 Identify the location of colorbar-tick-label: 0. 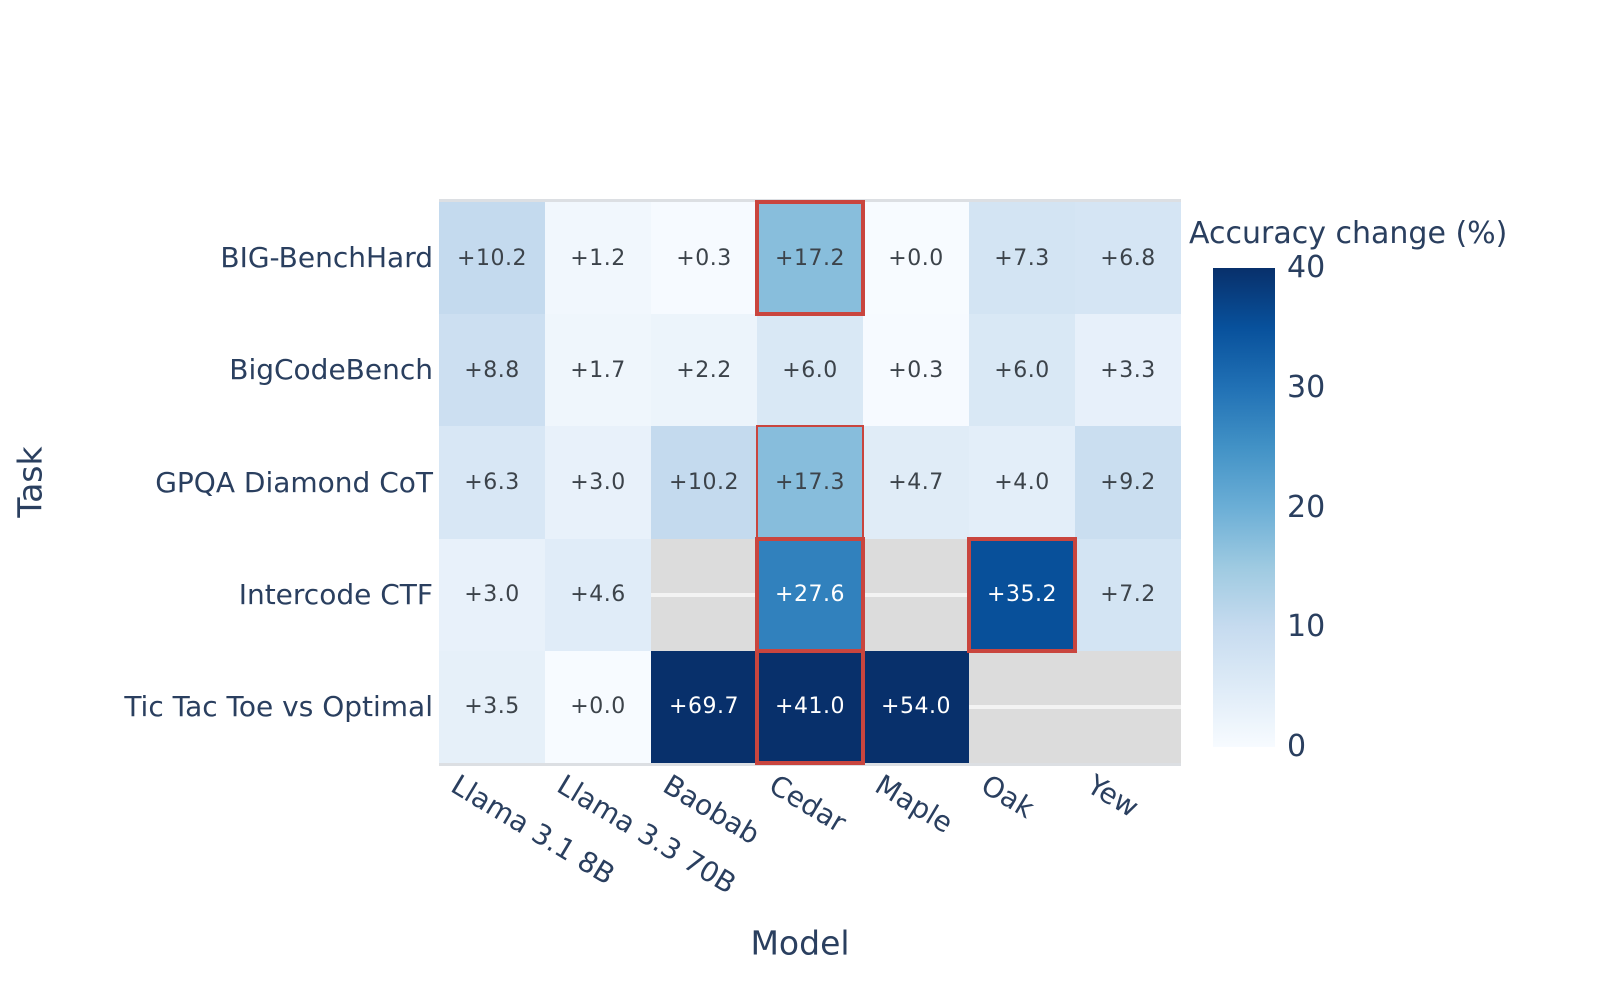
(1297, 746).